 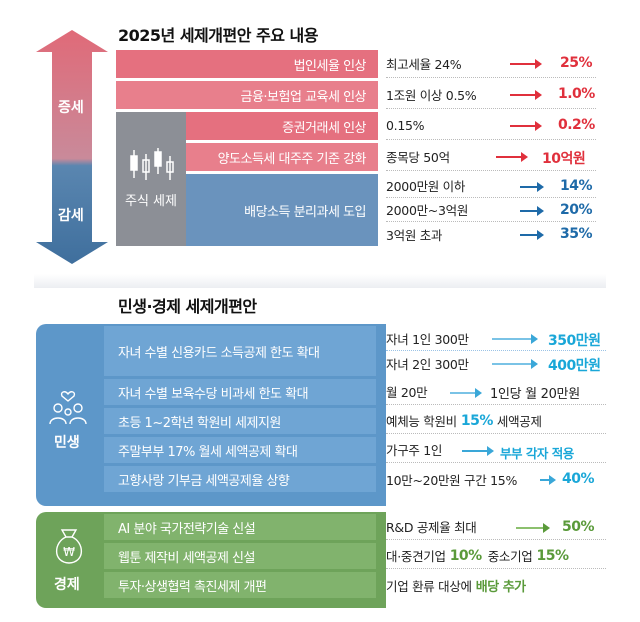 What do you see at coordinates (576, 210) in the screenshot?
I see `result-dividend-1: 20%` at bounding box center [576, 210].